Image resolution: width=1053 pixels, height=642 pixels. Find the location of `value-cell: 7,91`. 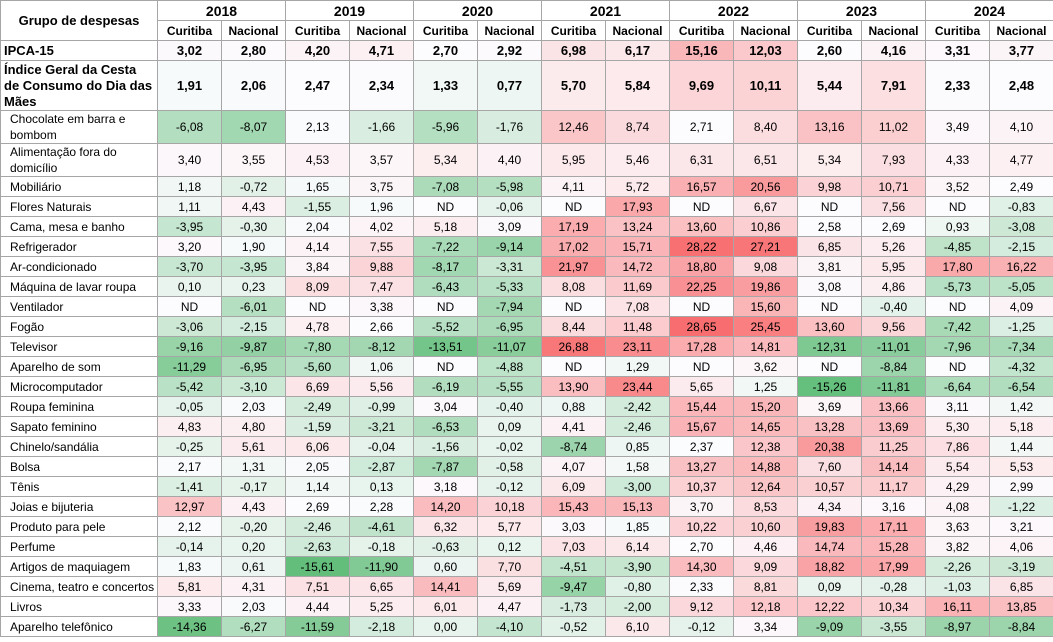

value-cell: 7,91 is located at coordinates (893, 85).